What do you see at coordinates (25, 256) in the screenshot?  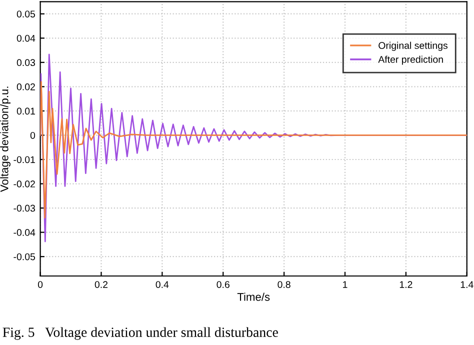 I see `y-tick-label: -0.05` at bounding box center [25, 256].